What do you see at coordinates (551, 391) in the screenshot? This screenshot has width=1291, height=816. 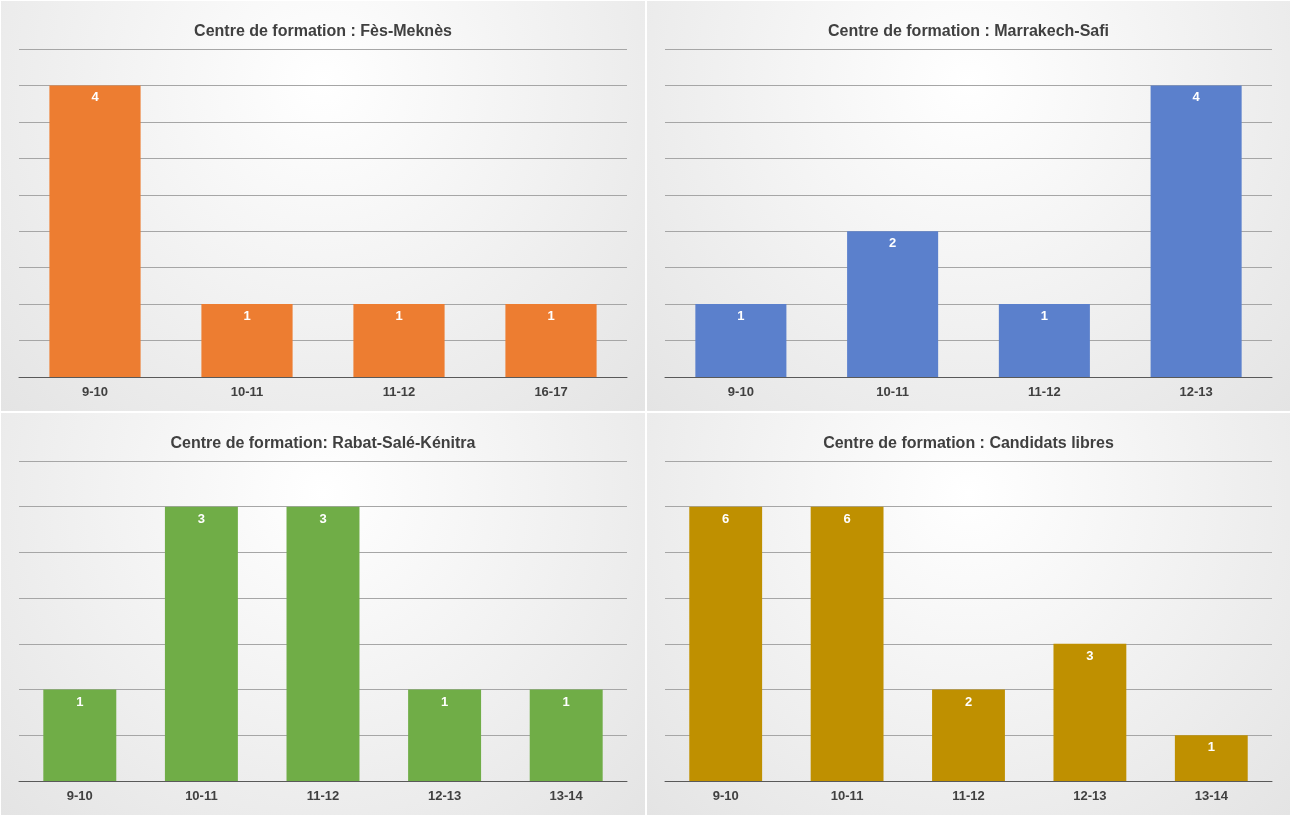 I see `x-tick-label: 16-17` at bounding box center [551, 391].